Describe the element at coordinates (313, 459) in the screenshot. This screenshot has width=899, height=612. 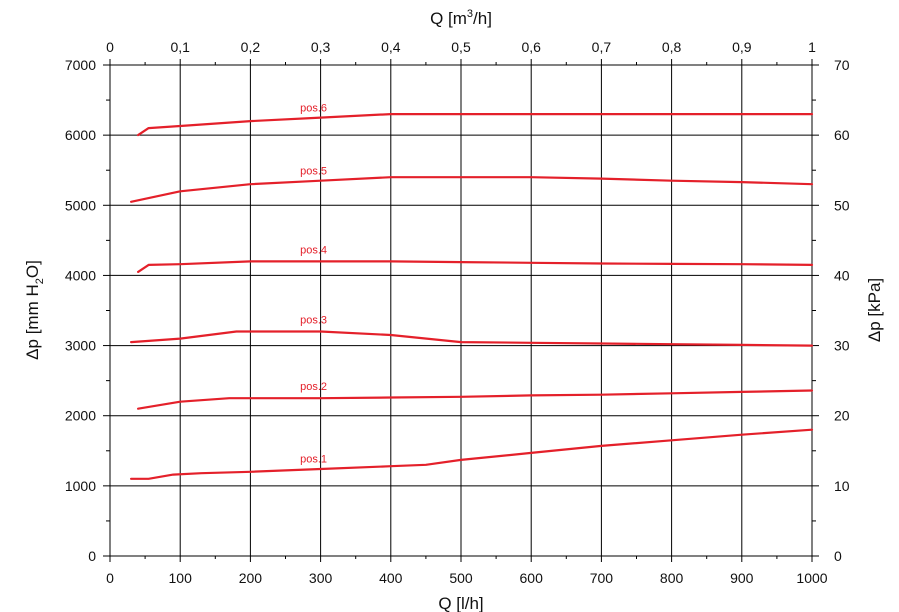
I see `series-label: pos.1` at that location.